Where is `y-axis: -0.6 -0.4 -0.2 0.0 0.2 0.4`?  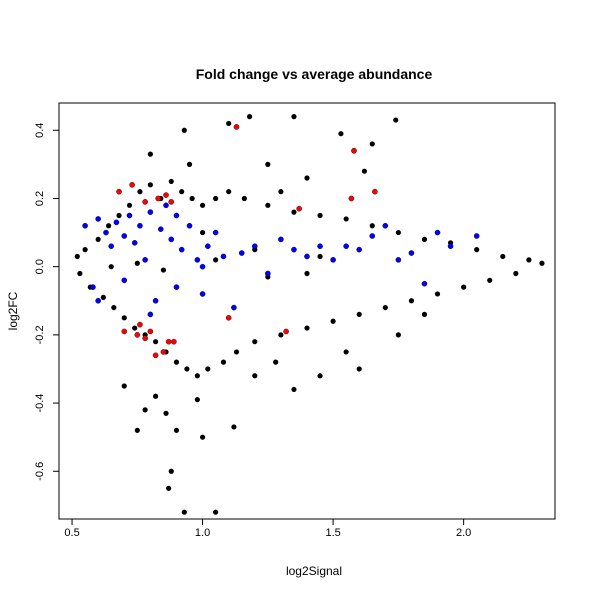 y-axis: -0.6 -0.4 -0.2 0.0 0.2 0.4 is located at coordinates (47, 302).